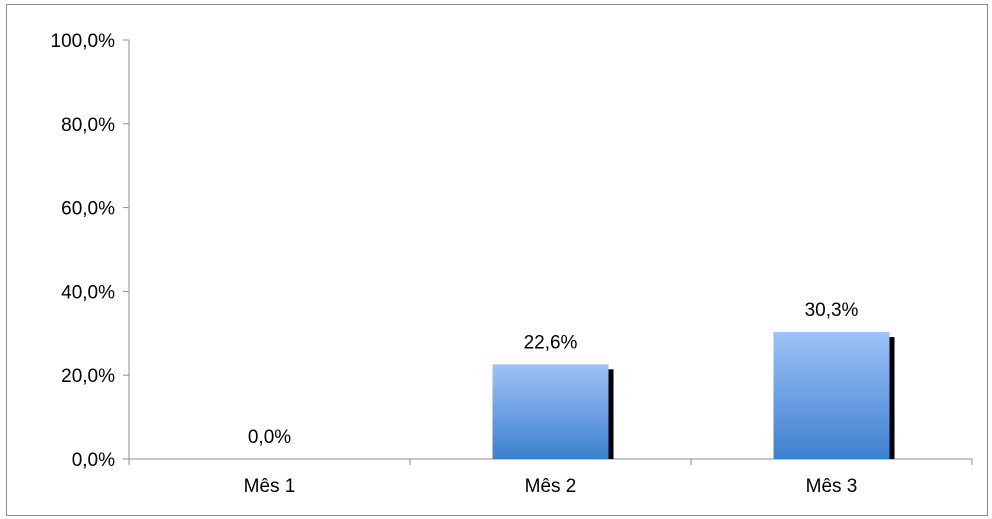 The image size is (992, 519). Describe the element at coordinates (551, 342) in the screenshot. I see `data-label: 22,6%` at that location.